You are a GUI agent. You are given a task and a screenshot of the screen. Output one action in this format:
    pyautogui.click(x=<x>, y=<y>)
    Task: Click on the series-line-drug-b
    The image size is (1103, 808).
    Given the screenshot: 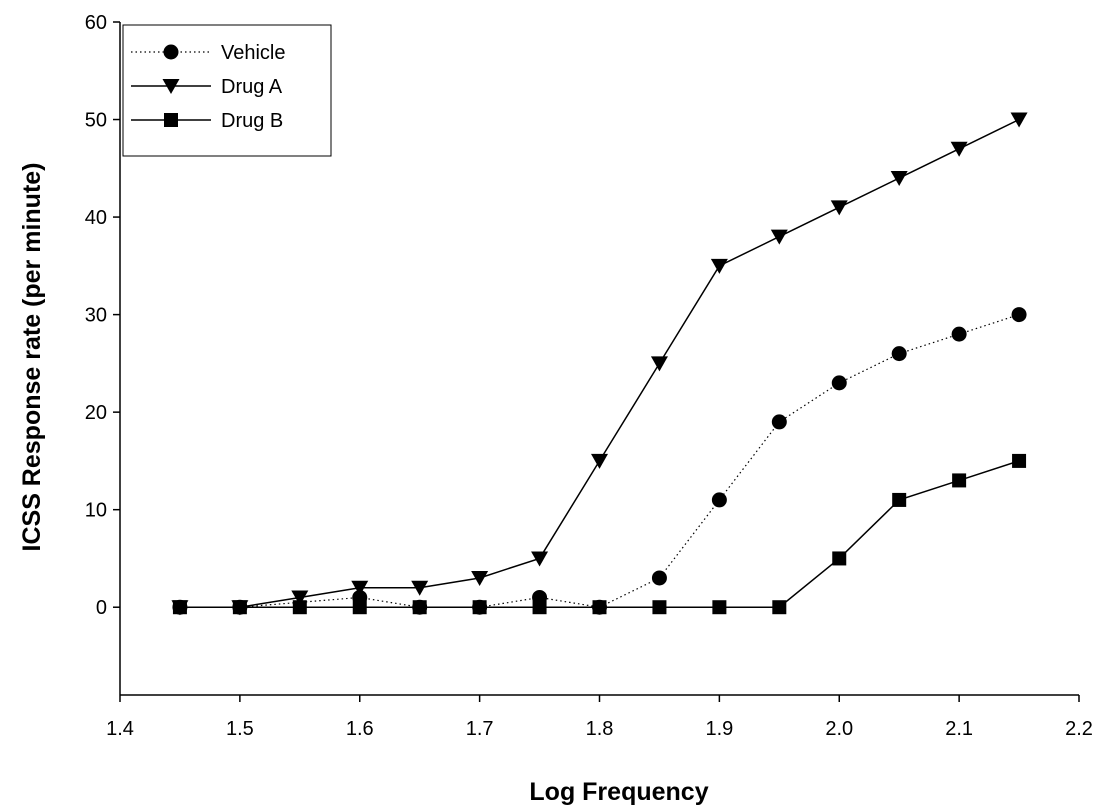 What is the action you would take?
    pyautogui.click(x=599, y=534)
    